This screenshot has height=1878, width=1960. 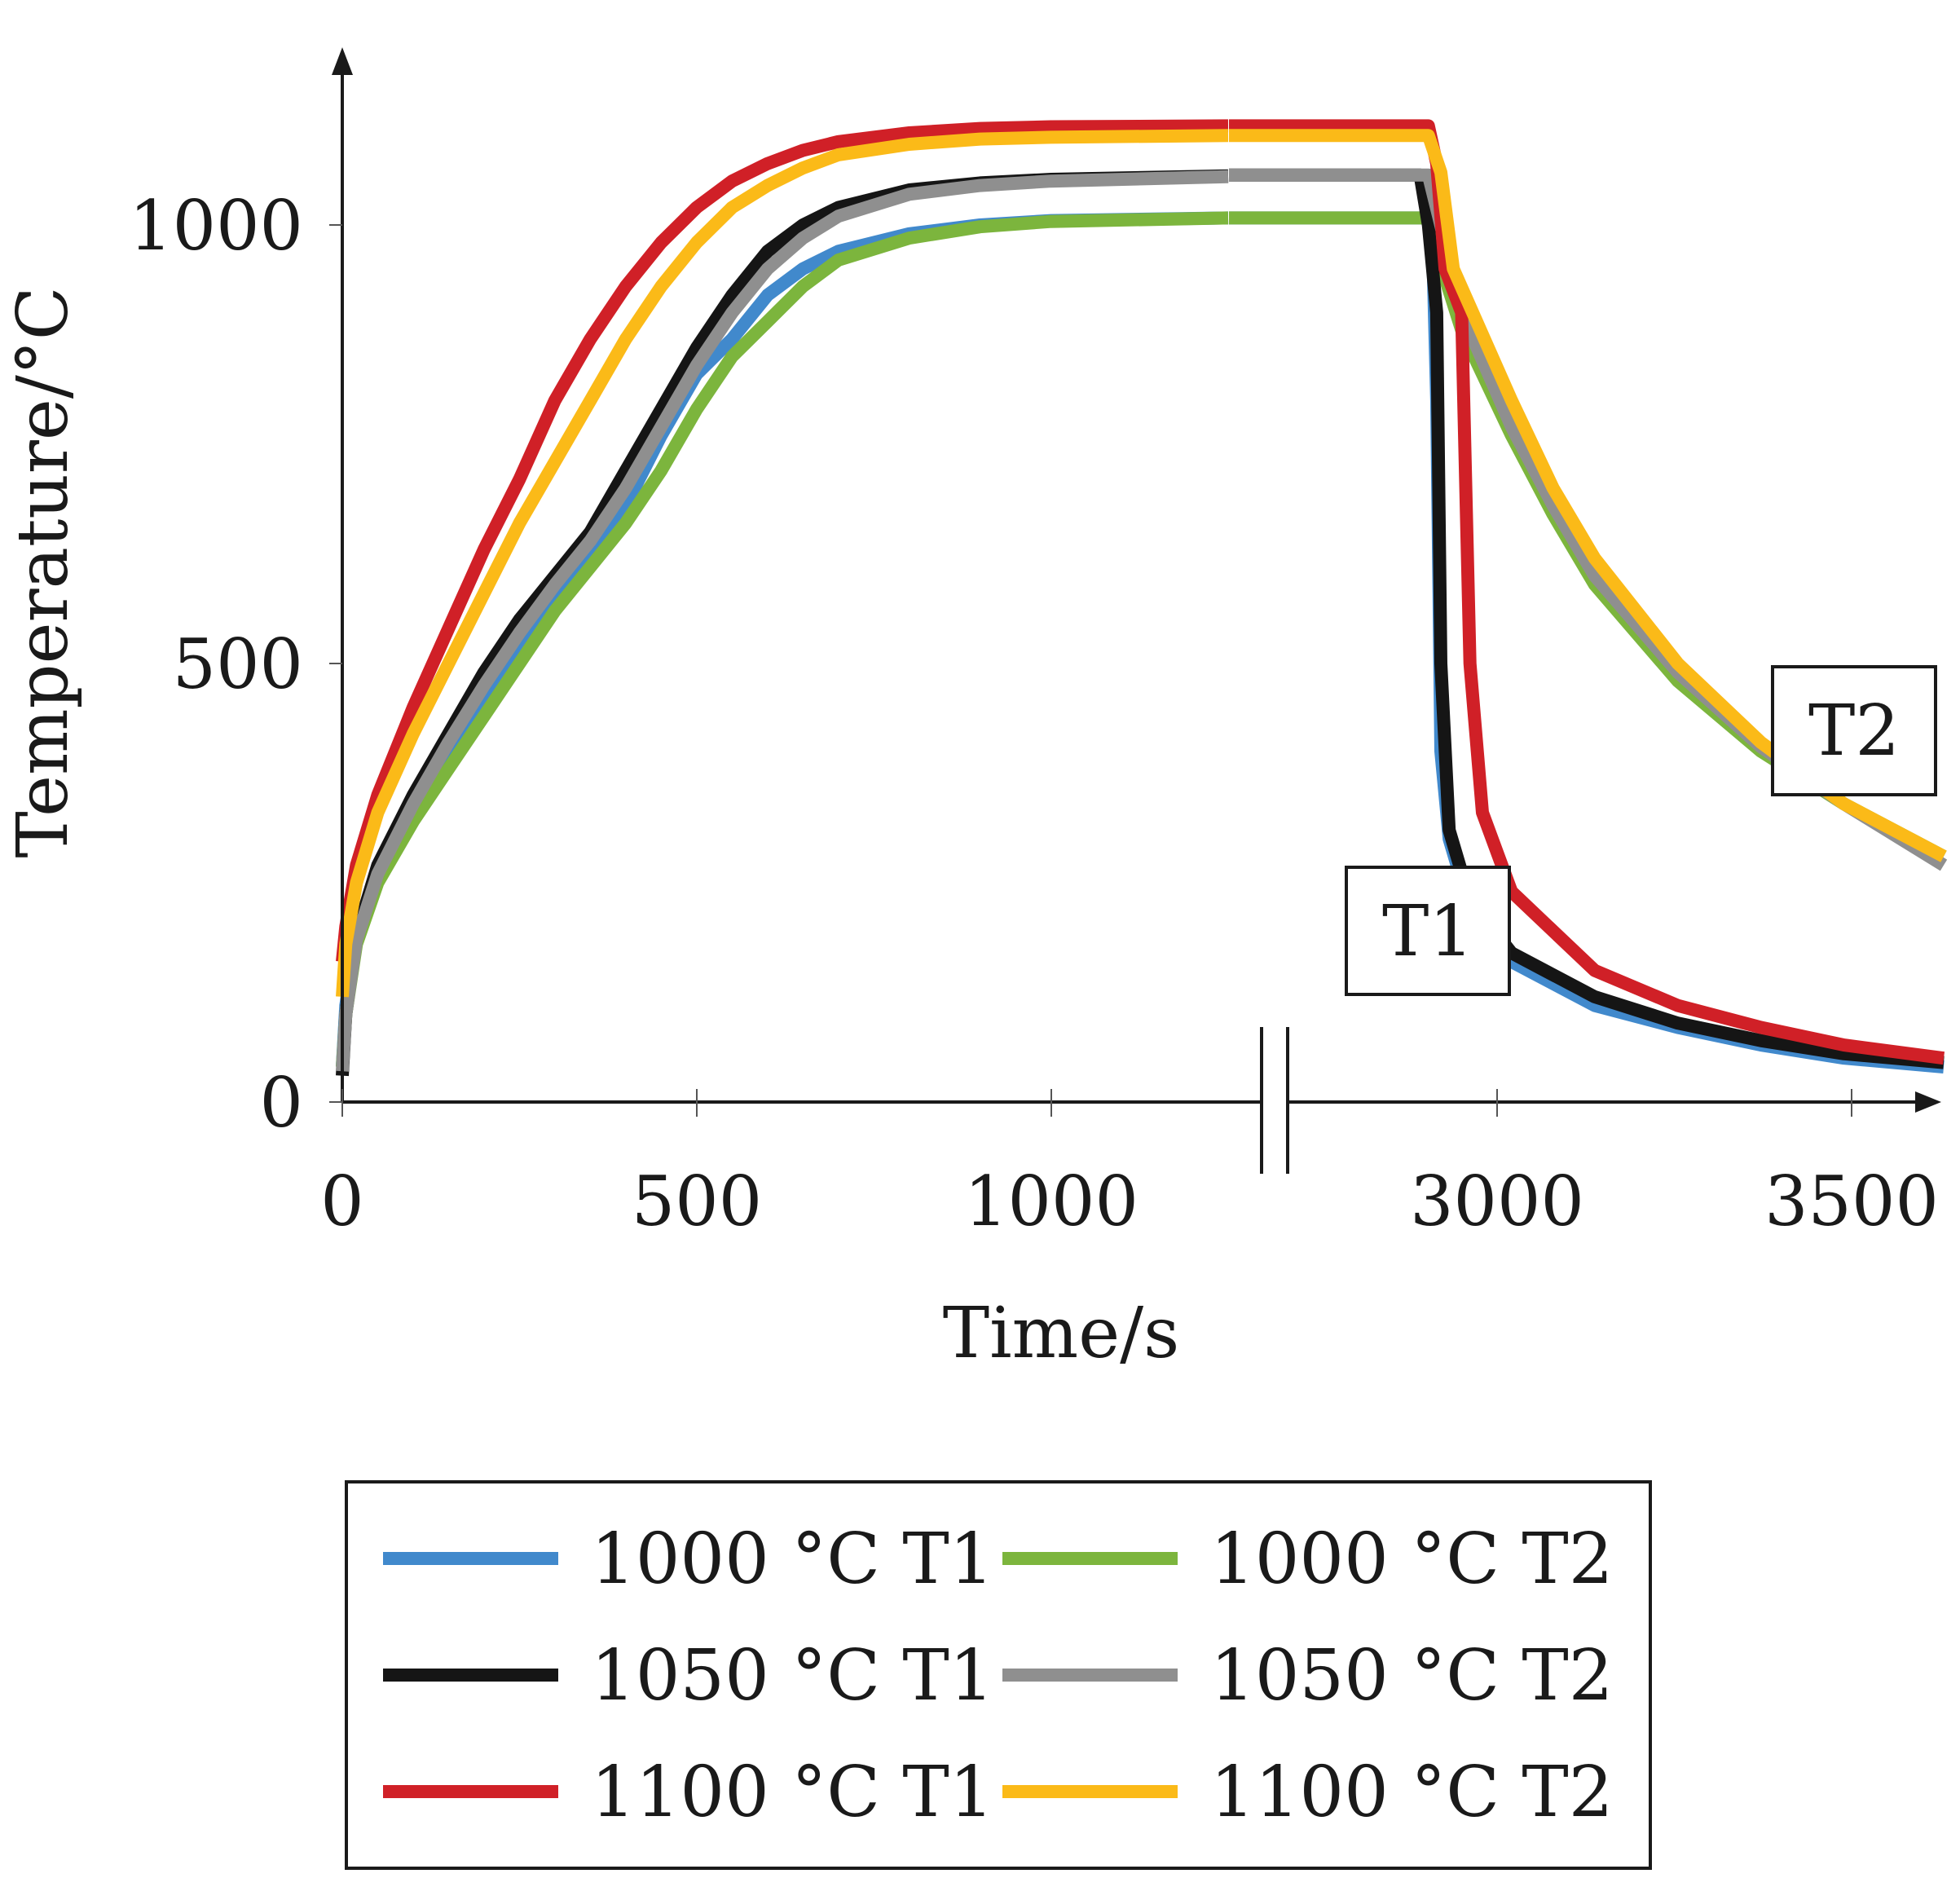 I want to click on y-tick-label-0: 0, so click(x=281, y=1103).